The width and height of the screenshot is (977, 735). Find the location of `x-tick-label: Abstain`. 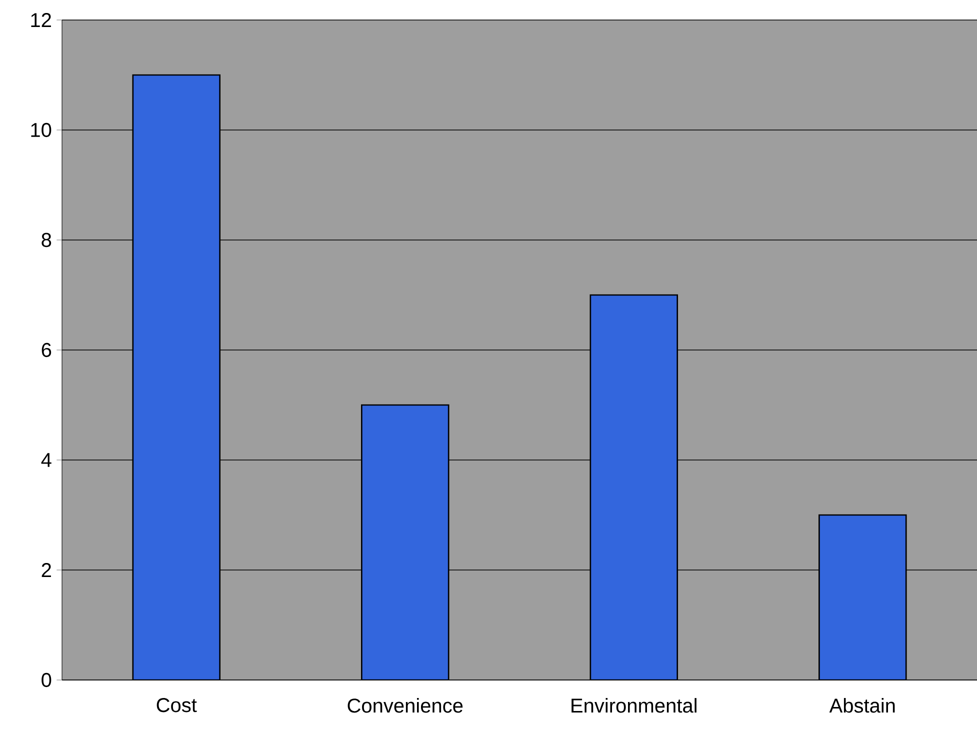

x-tick-label: Abstain is located at coordinates (862, 705).